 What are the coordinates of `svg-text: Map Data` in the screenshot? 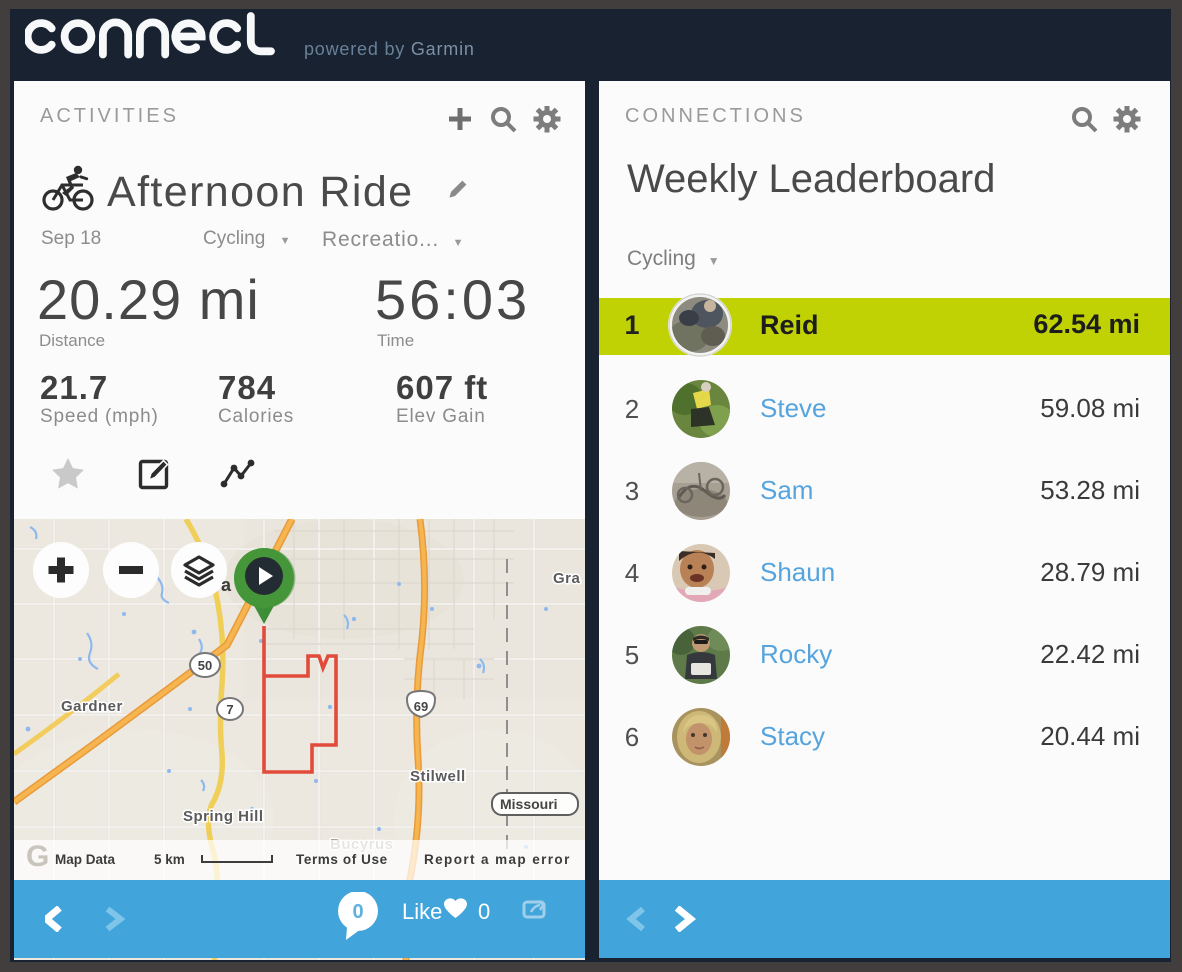 It's located at (85, 859).